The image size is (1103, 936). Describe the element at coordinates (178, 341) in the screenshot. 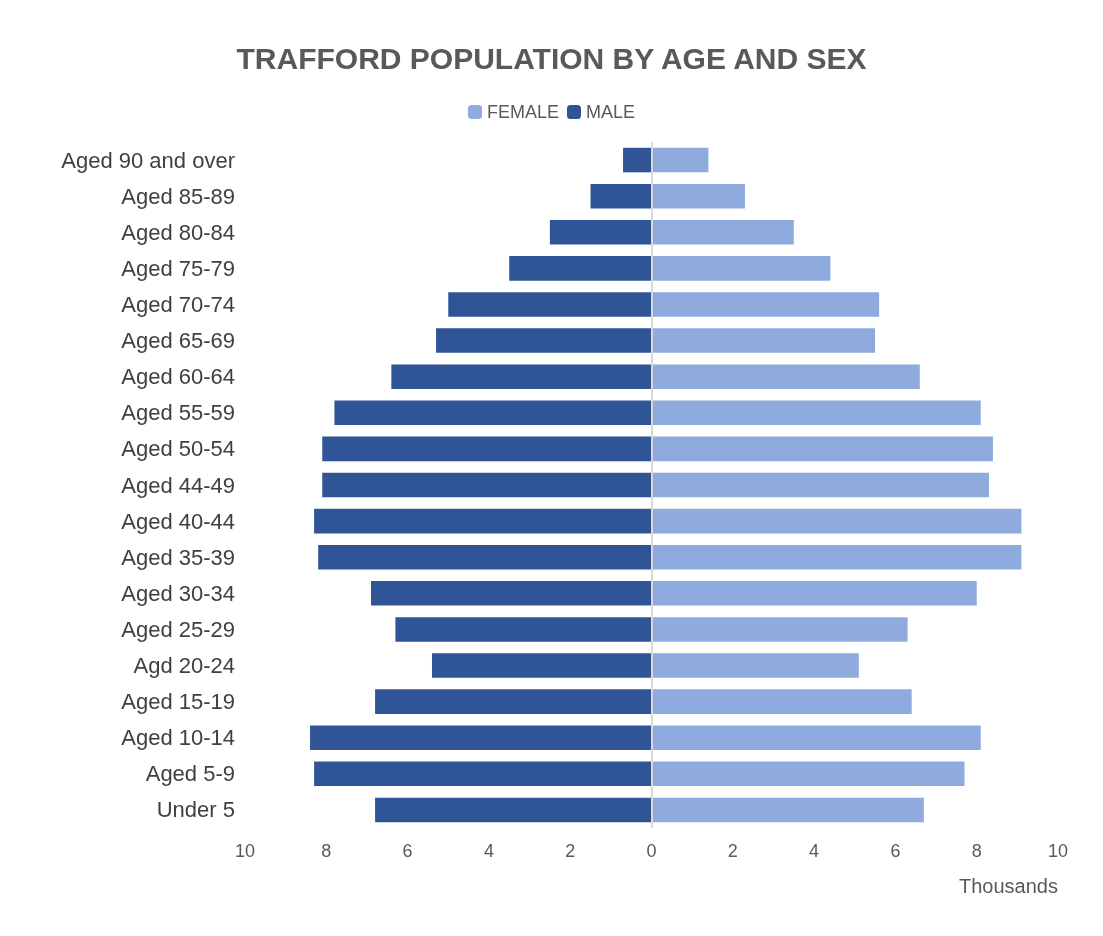

I see `y-tick-label: Aged 65-69` at that location.